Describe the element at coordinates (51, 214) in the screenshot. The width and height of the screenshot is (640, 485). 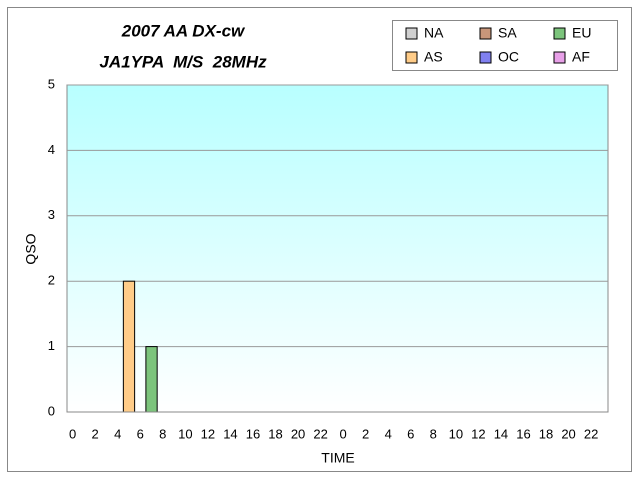
I see `y-tick-label: 3` at that location.